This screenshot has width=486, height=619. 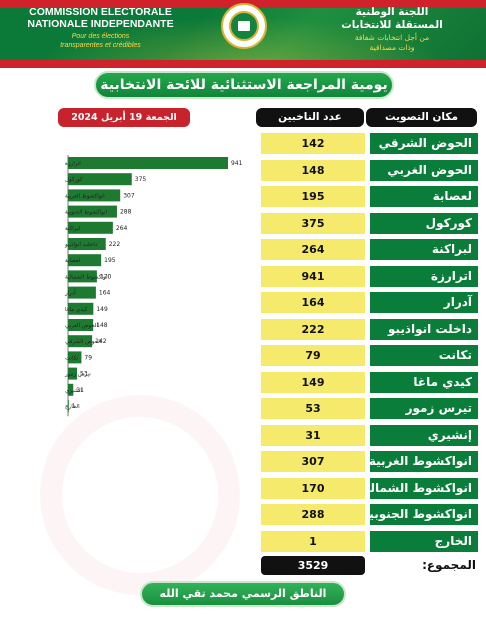 I want to click on ballot-box-icon, so click(x=244, y=26).